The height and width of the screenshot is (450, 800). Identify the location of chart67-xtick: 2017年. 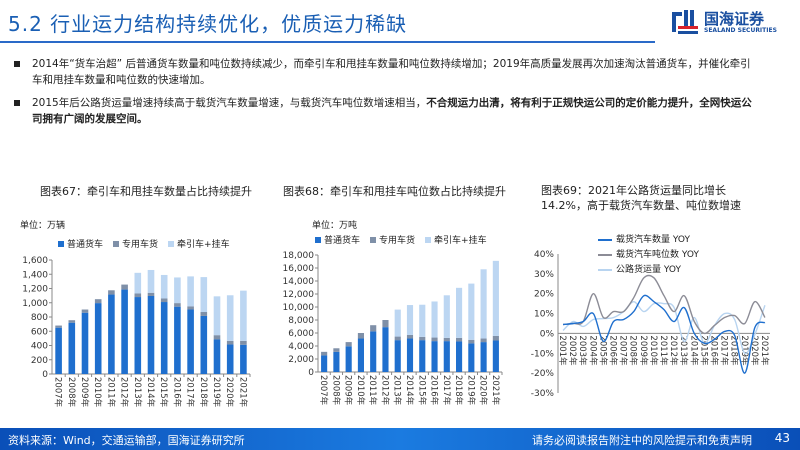
(190, 392).